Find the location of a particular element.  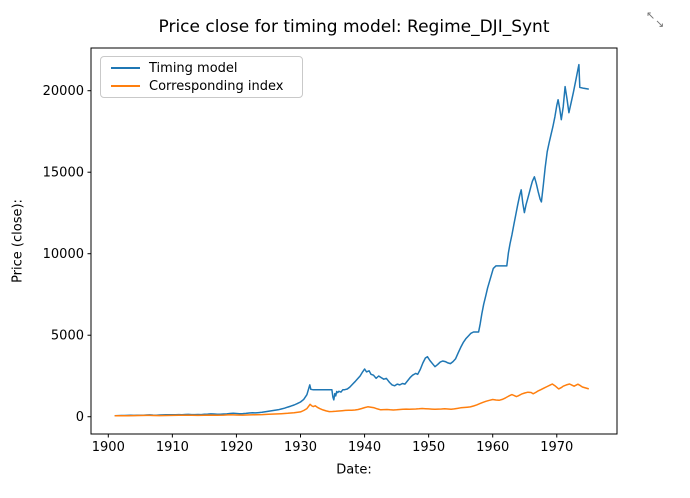

y-tick-label: 0 is located at coordinates (80, 417).